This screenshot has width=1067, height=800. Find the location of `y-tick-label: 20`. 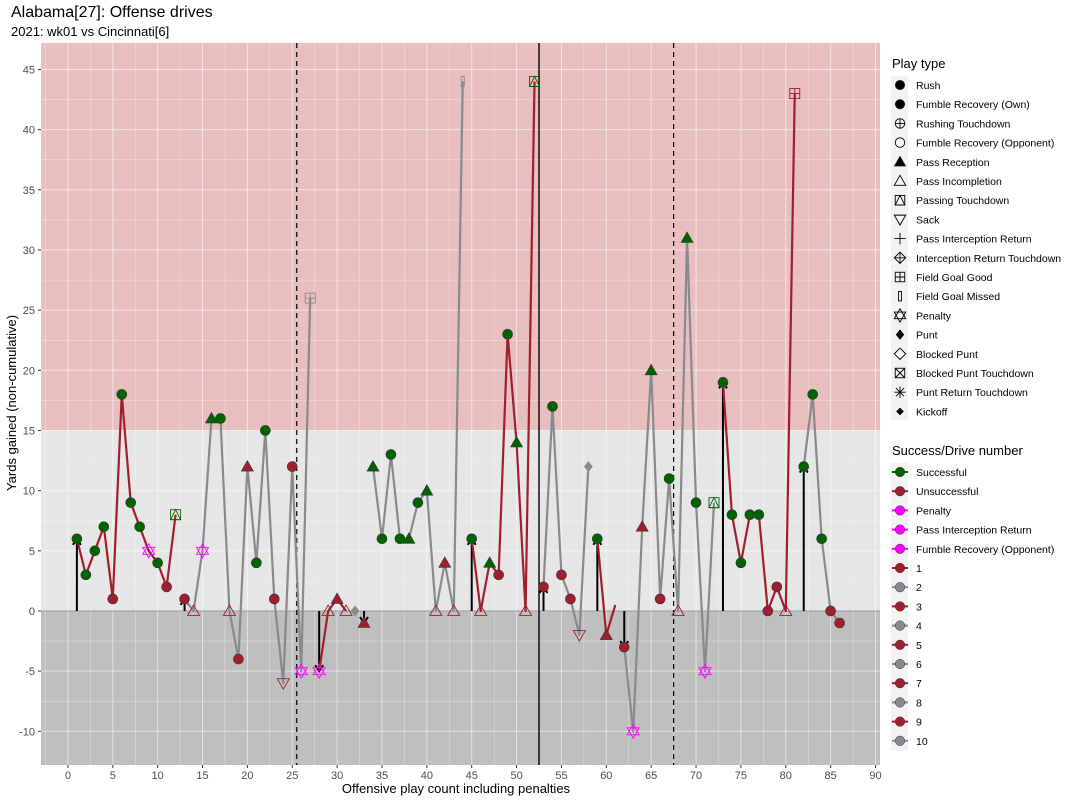

y-tick-label: 20 is located at coordinates (29, 371).